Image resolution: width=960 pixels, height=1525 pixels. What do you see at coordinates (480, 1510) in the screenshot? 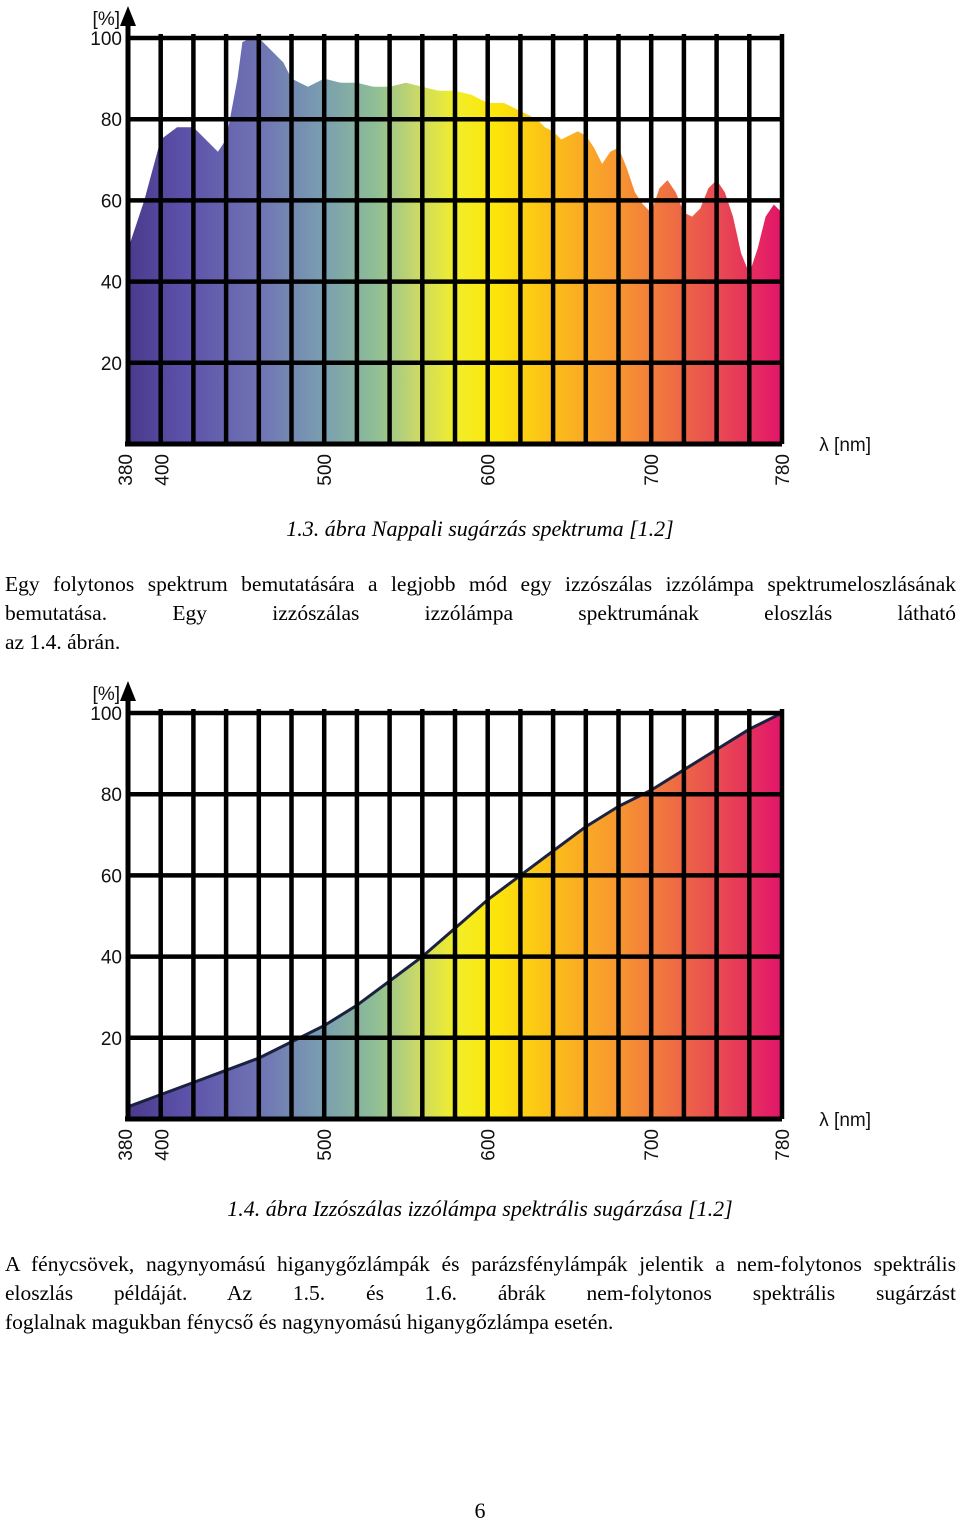
I see `page-number: 6` at bounding box center [480, 1510].